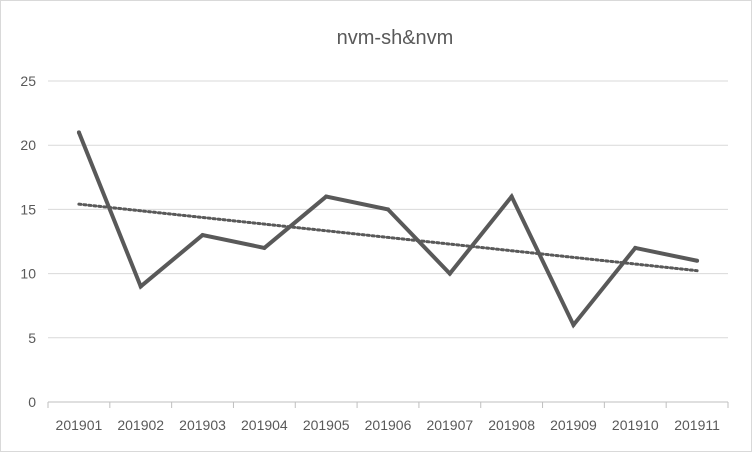  Describe the element at coordinates (32, 338) in the screenshot. I see `y-tick-label: 5` at that location.